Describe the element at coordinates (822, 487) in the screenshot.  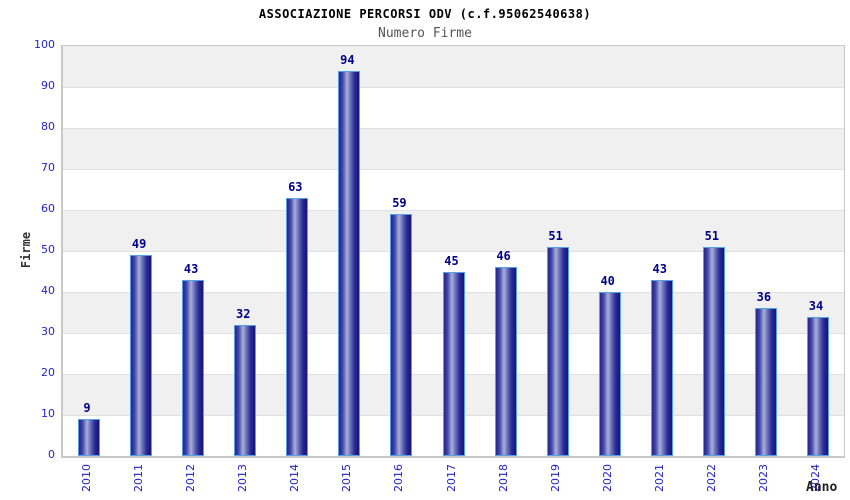
I see `x-axis-label: Anno` at that location.